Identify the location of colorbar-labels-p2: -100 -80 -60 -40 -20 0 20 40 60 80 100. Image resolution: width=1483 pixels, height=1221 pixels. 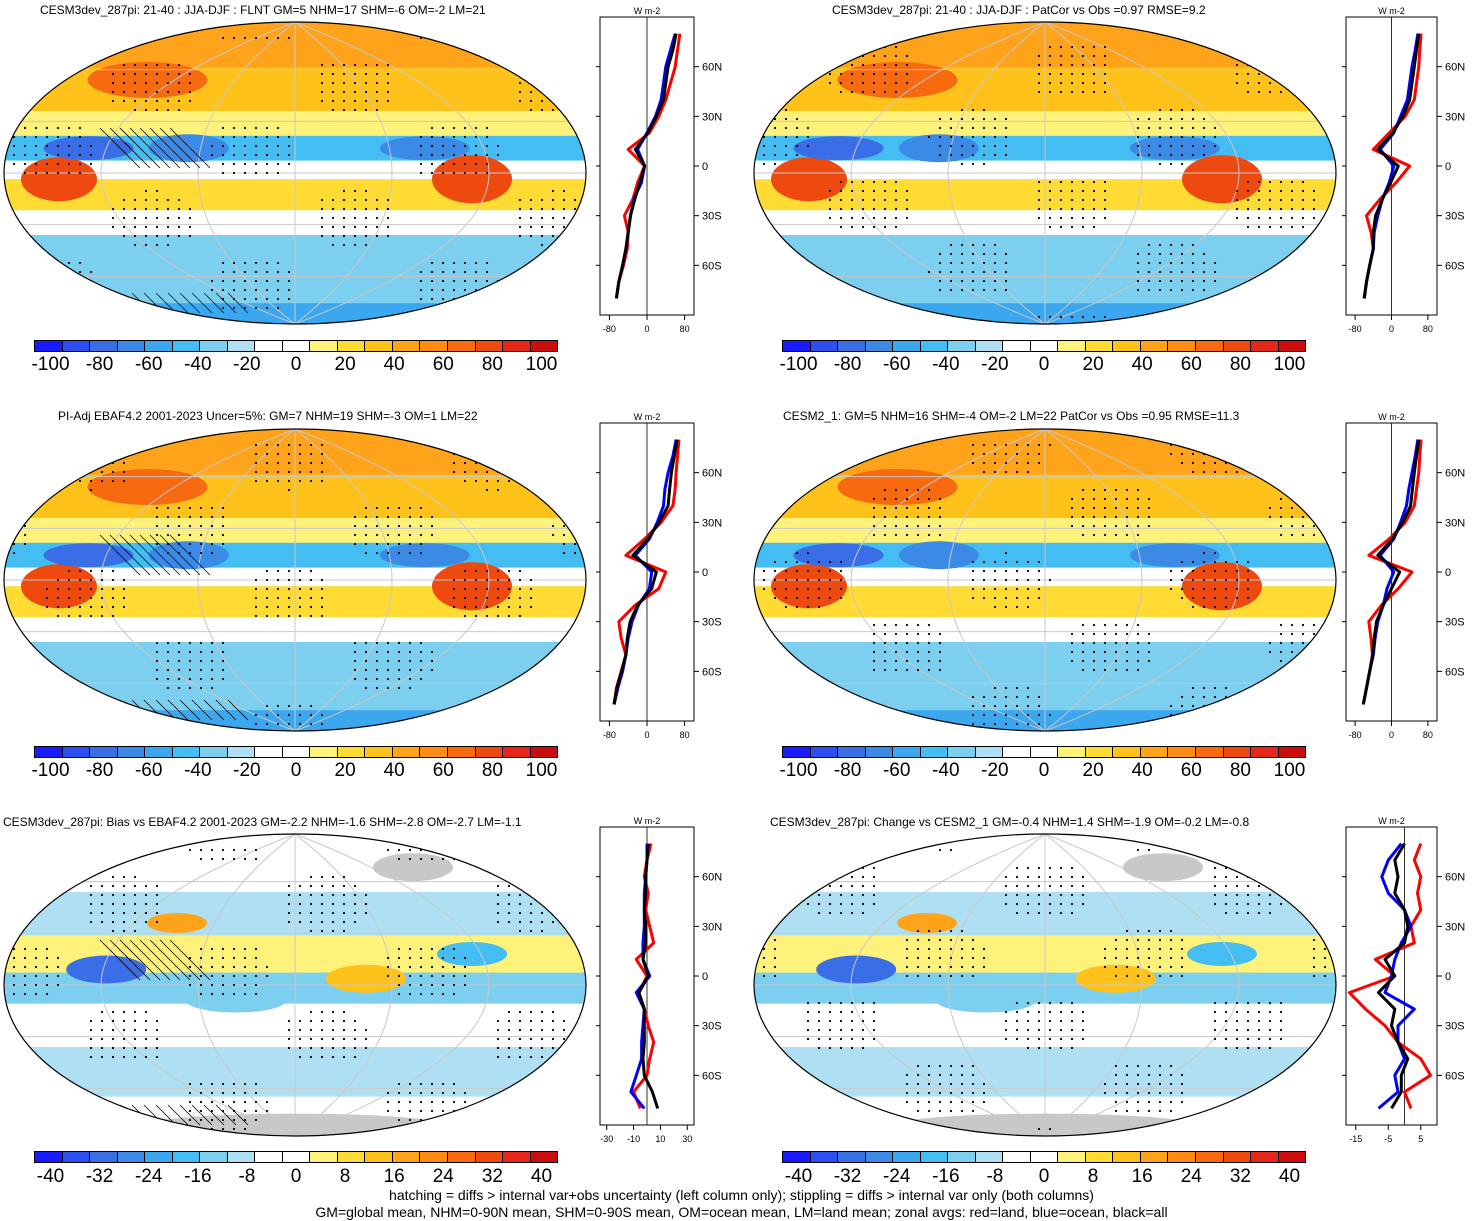
(1042, 365).